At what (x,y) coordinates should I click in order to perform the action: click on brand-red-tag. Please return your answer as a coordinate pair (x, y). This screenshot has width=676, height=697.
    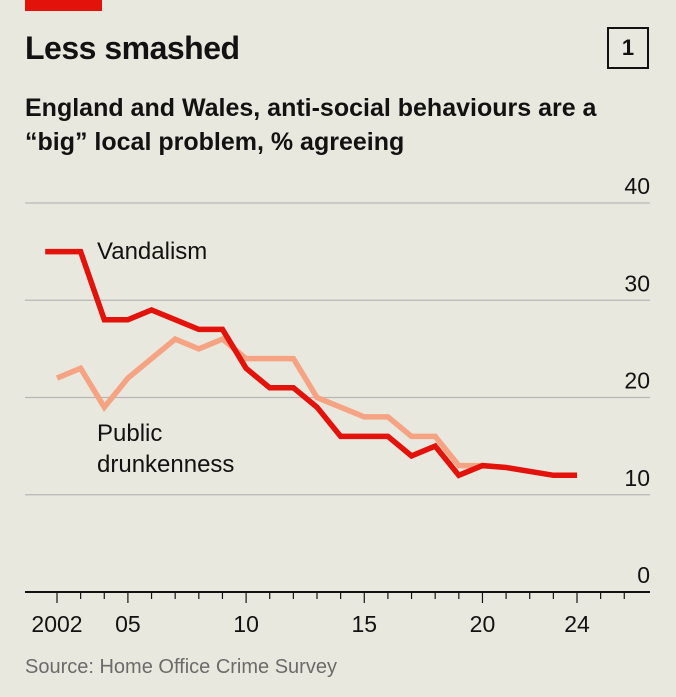
    Looking at the image, I should click on (63, 5).